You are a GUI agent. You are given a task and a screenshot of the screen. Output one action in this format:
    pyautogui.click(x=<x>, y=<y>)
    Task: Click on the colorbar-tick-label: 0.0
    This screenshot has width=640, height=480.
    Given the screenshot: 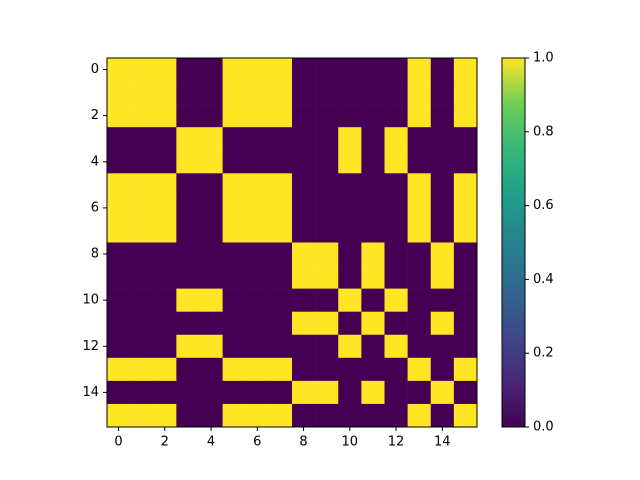 What is the action you would take?
    pyautogui.click(x=543, y=427)
    